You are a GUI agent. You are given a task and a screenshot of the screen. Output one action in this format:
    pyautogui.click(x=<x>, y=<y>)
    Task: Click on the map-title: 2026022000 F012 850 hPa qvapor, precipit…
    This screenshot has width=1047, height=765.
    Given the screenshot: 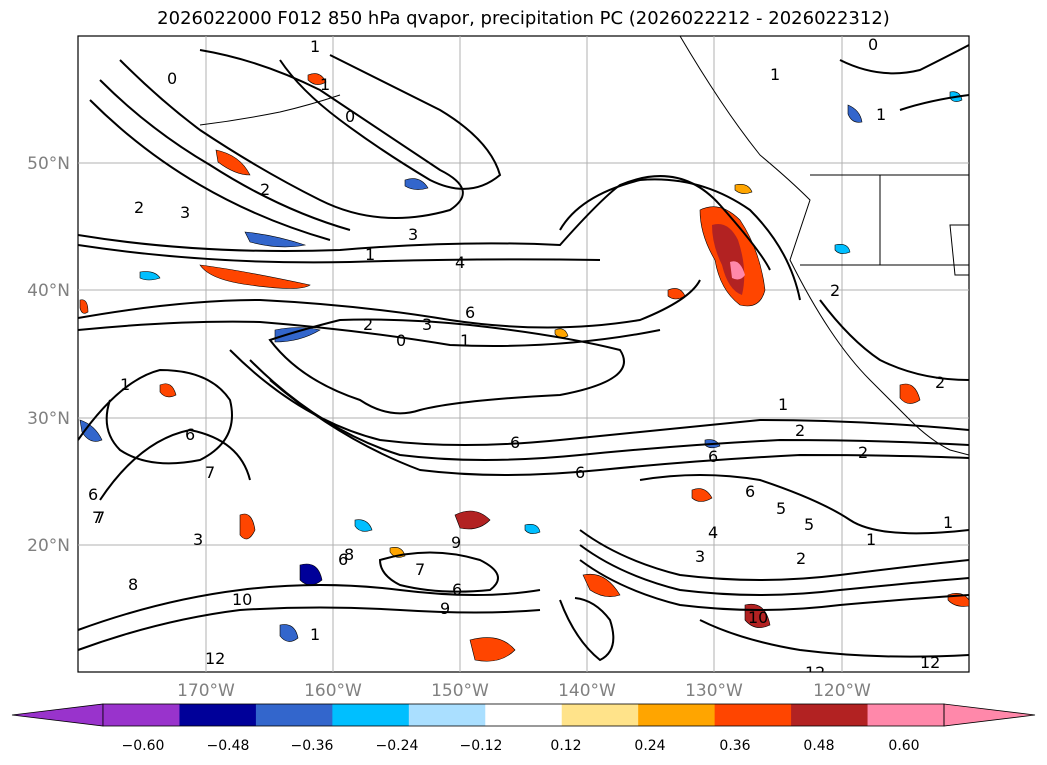 What is the action you would take?
    pyautogui.click(x=523, y=18)
    